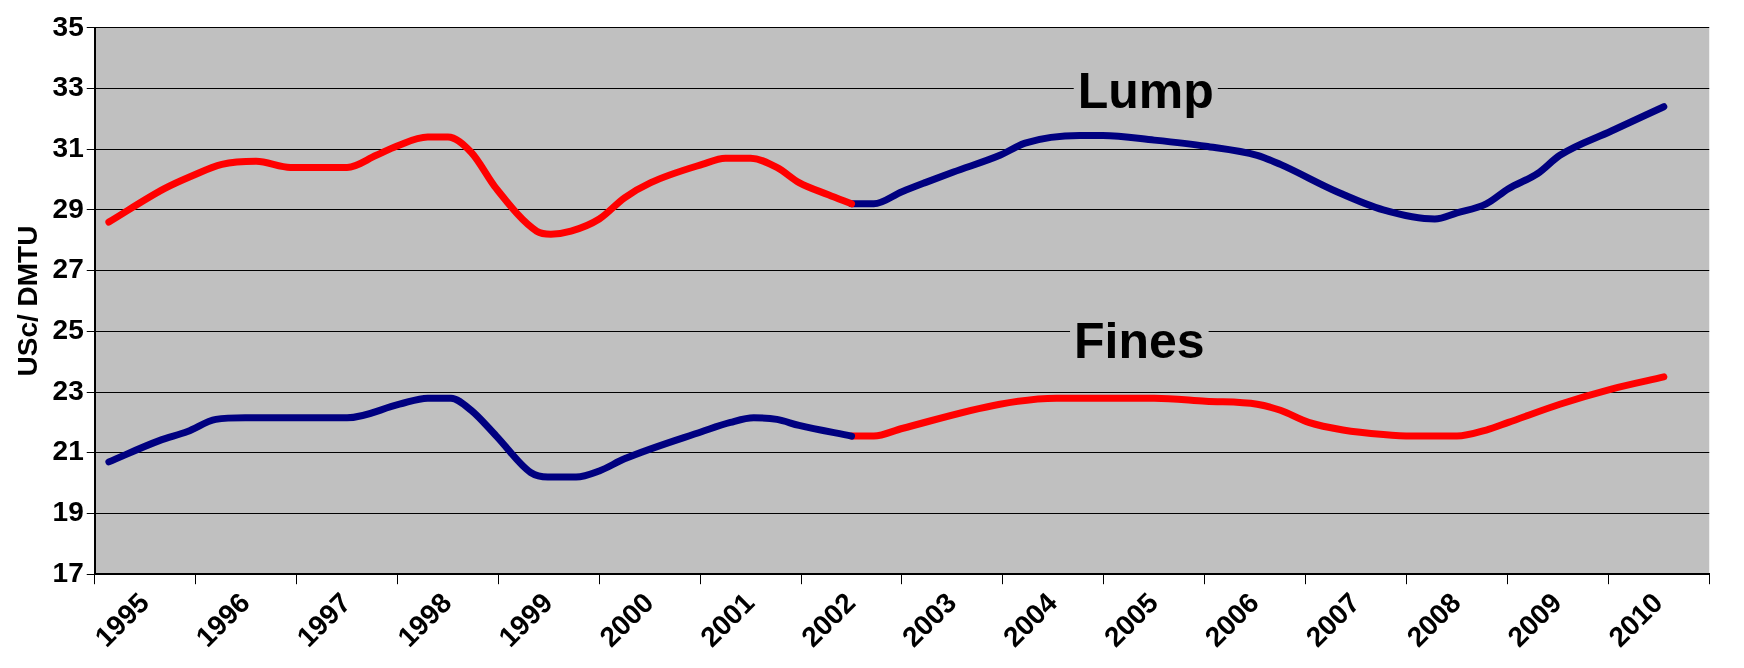  I want to click on y-tick-label: 25, so click(68, 330).